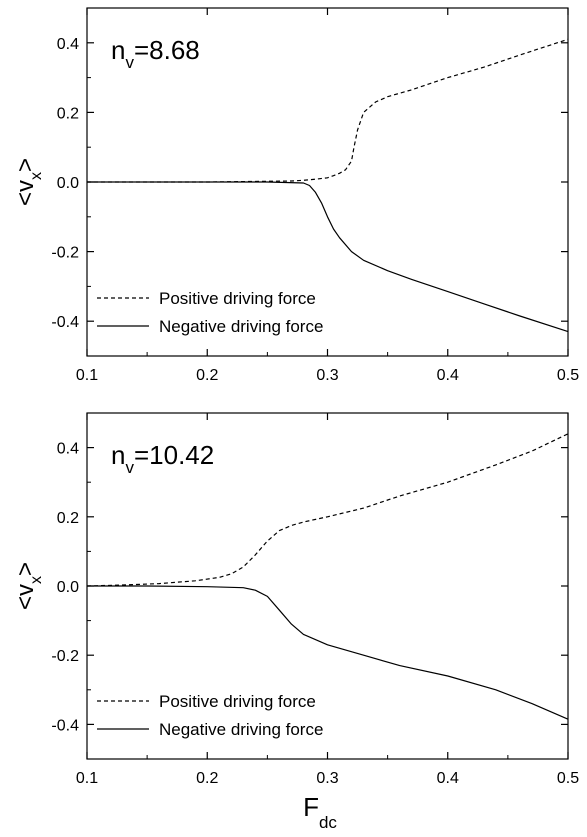 The width and height of the screenshot is (587, 837). Describe the element at coordinates (328, 110) in the screenshot. I see `series-line-positive` at that location.